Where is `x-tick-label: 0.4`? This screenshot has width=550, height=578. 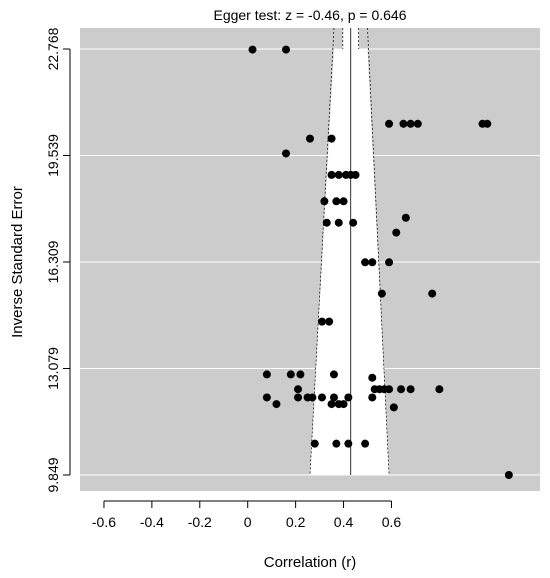 x-tick-label: 0.4 is located at coordinates (344, 522).